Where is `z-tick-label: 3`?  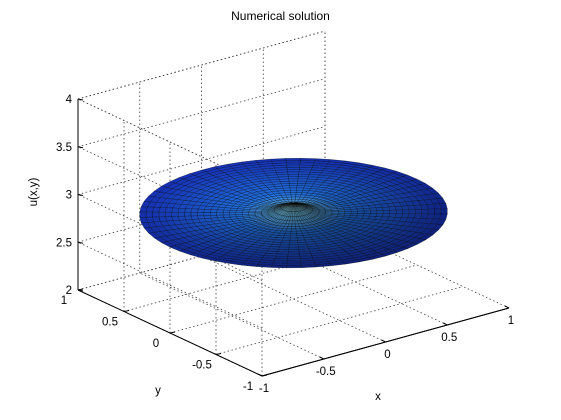
z-tick-label: 3 is located at coordinates (69, 196).